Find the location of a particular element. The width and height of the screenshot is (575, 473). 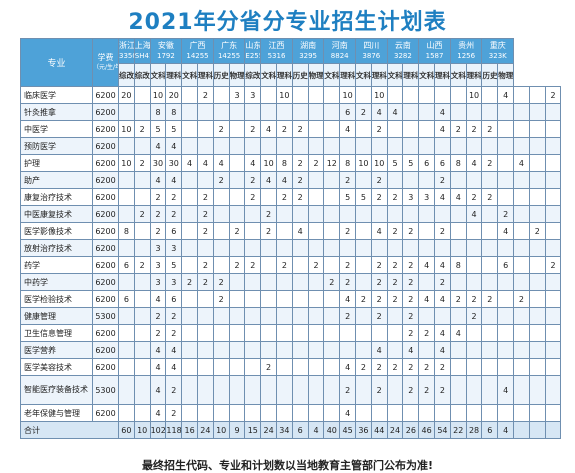

province-code: 3350 is located at coordinates (126, 56).